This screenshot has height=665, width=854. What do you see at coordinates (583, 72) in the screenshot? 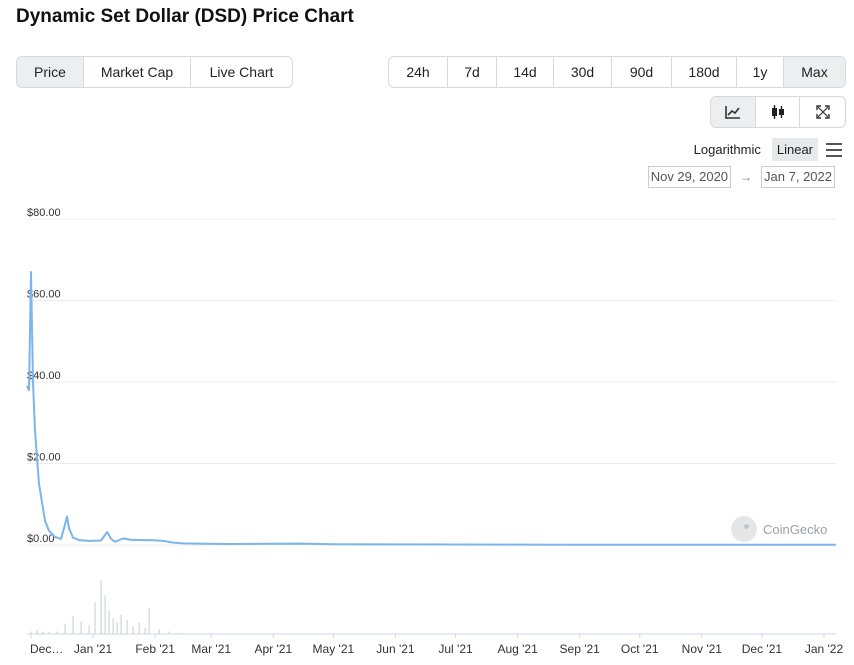
I see `range-30d-button: 30d` at bounding box center [583, 72].